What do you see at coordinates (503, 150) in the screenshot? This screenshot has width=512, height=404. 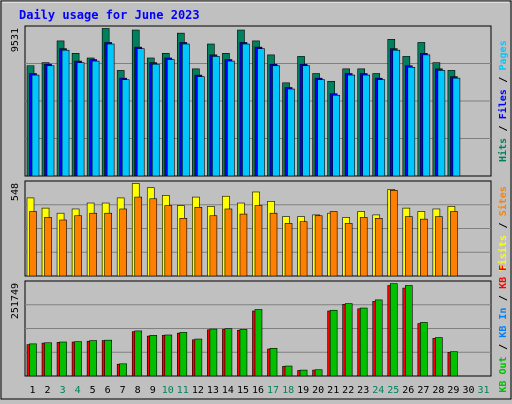 I see `hits-files-pages-legend-hits: Hits` at bounding box center [503, 150].